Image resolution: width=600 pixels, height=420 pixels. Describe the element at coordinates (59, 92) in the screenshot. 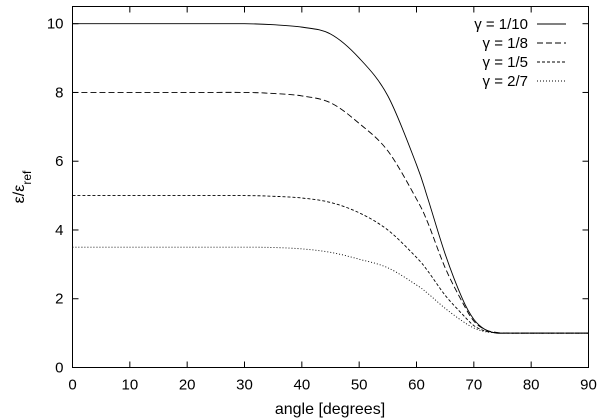

I see `y-tick-label: 8` at that location.